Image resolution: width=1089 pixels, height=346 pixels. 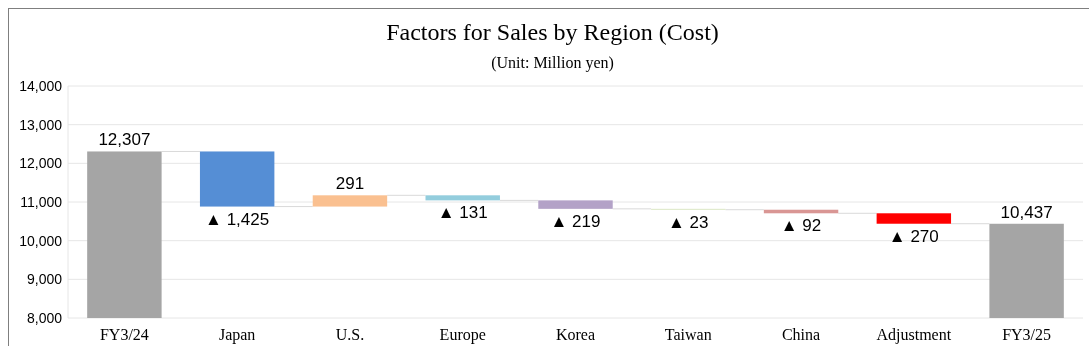 I want to click on data-label: ▲ 23, so click(x=688, y=222).